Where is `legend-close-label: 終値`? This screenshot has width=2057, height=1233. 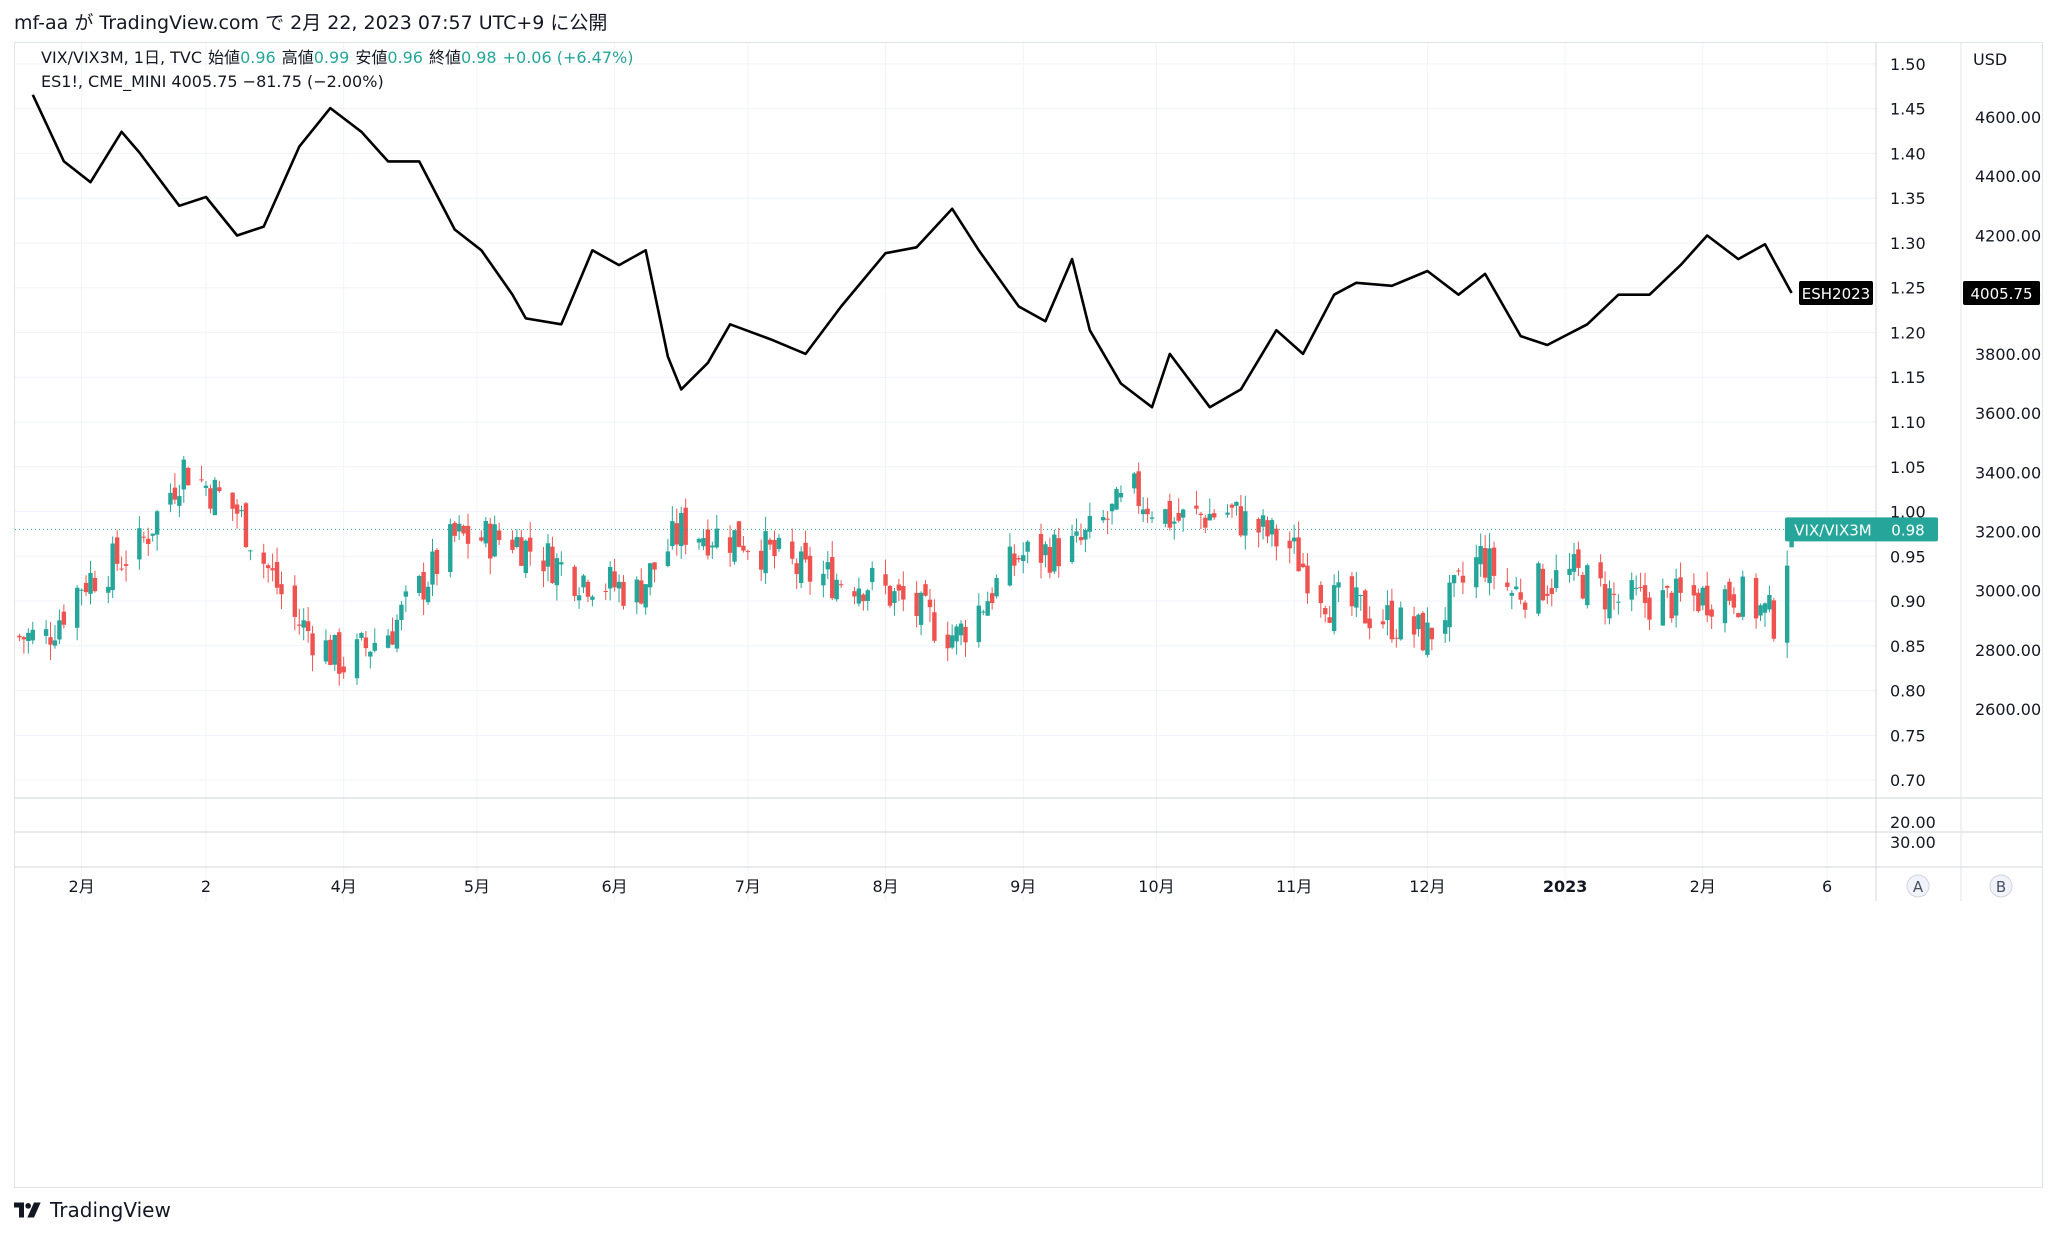
legend-close-label: 終値 is located at coordinates (444, 57).